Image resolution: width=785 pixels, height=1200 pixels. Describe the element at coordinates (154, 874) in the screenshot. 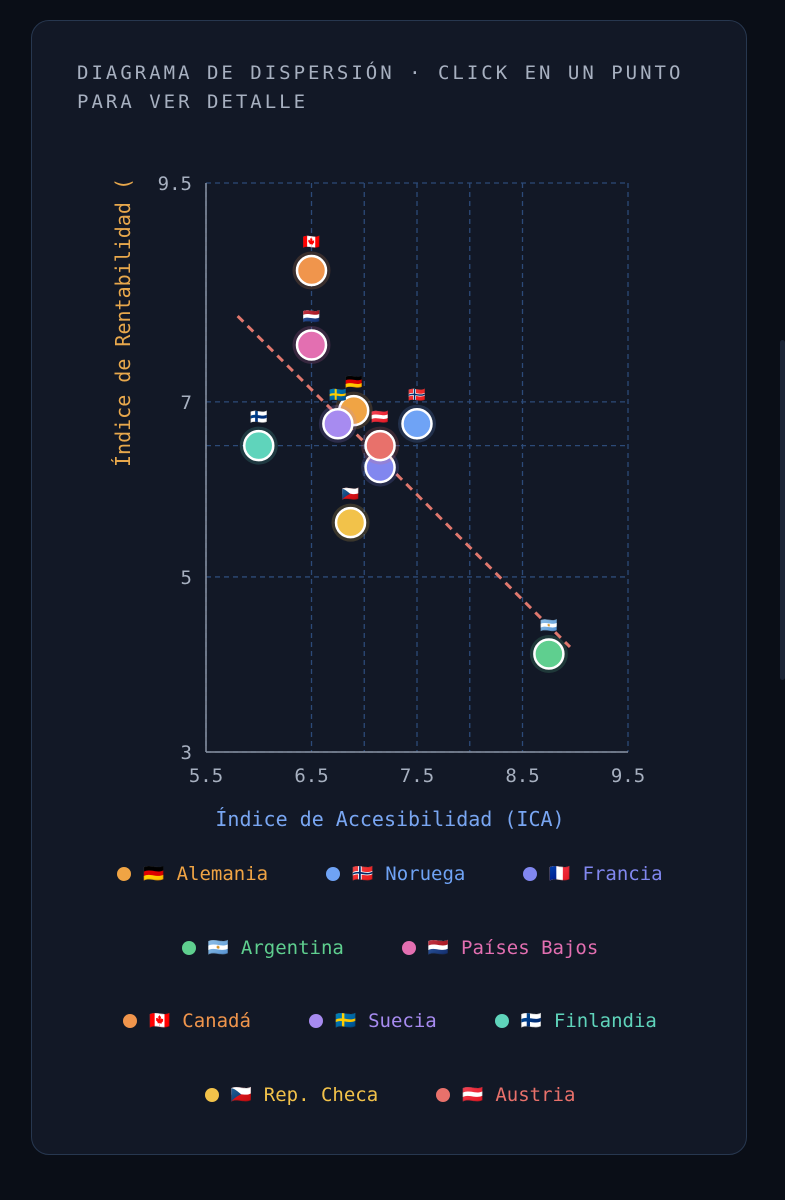

I see `legend-flag: 🇩🇪` at that location.